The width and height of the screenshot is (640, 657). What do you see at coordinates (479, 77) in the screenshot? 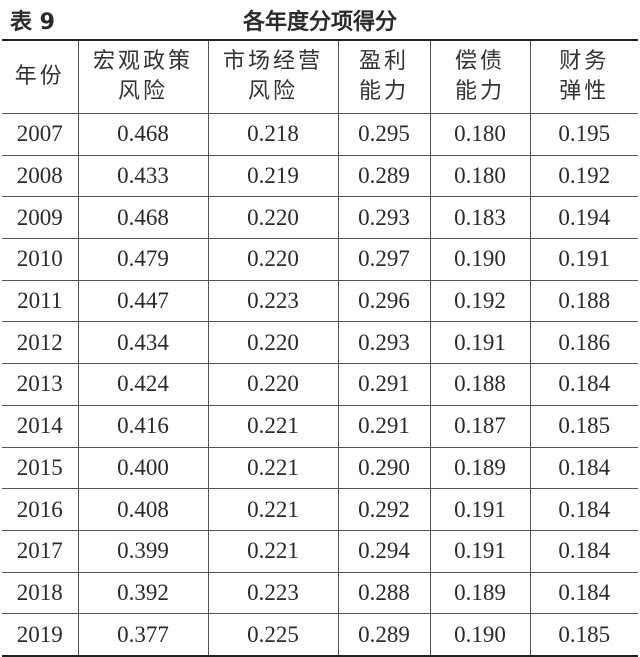
I see `column-header: 偿债 能力` at bounding box center [479, 77].